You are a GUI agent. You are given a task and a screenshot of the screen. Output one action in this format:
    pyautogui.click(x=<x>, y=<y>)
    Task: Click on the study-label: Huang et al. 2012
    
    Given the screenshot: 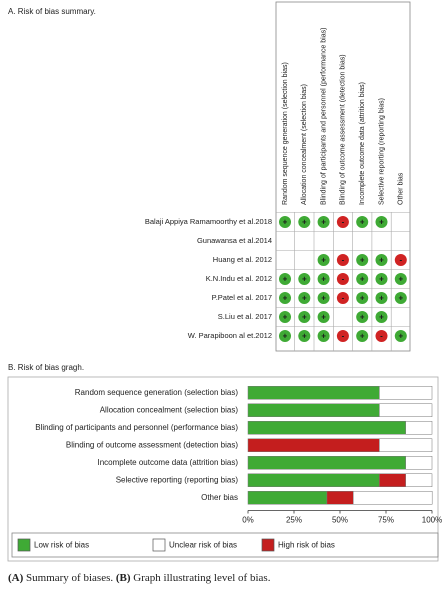 What is the action you would take?
    pyautogui.click(x=242, y=259)
    